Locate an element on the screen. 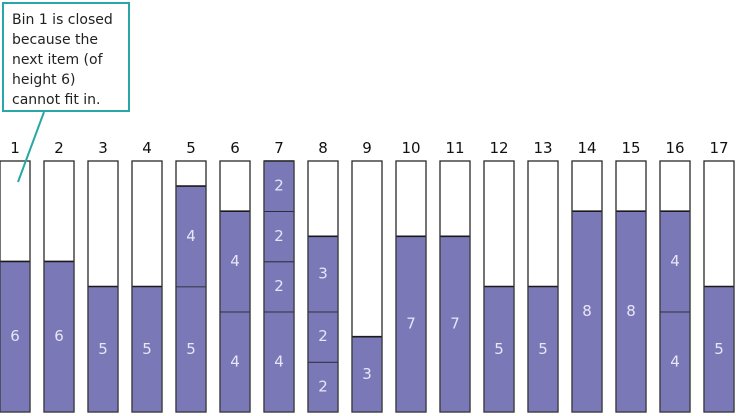  bin-8: 8 2 2 3 is located at coordinates (323, 276).